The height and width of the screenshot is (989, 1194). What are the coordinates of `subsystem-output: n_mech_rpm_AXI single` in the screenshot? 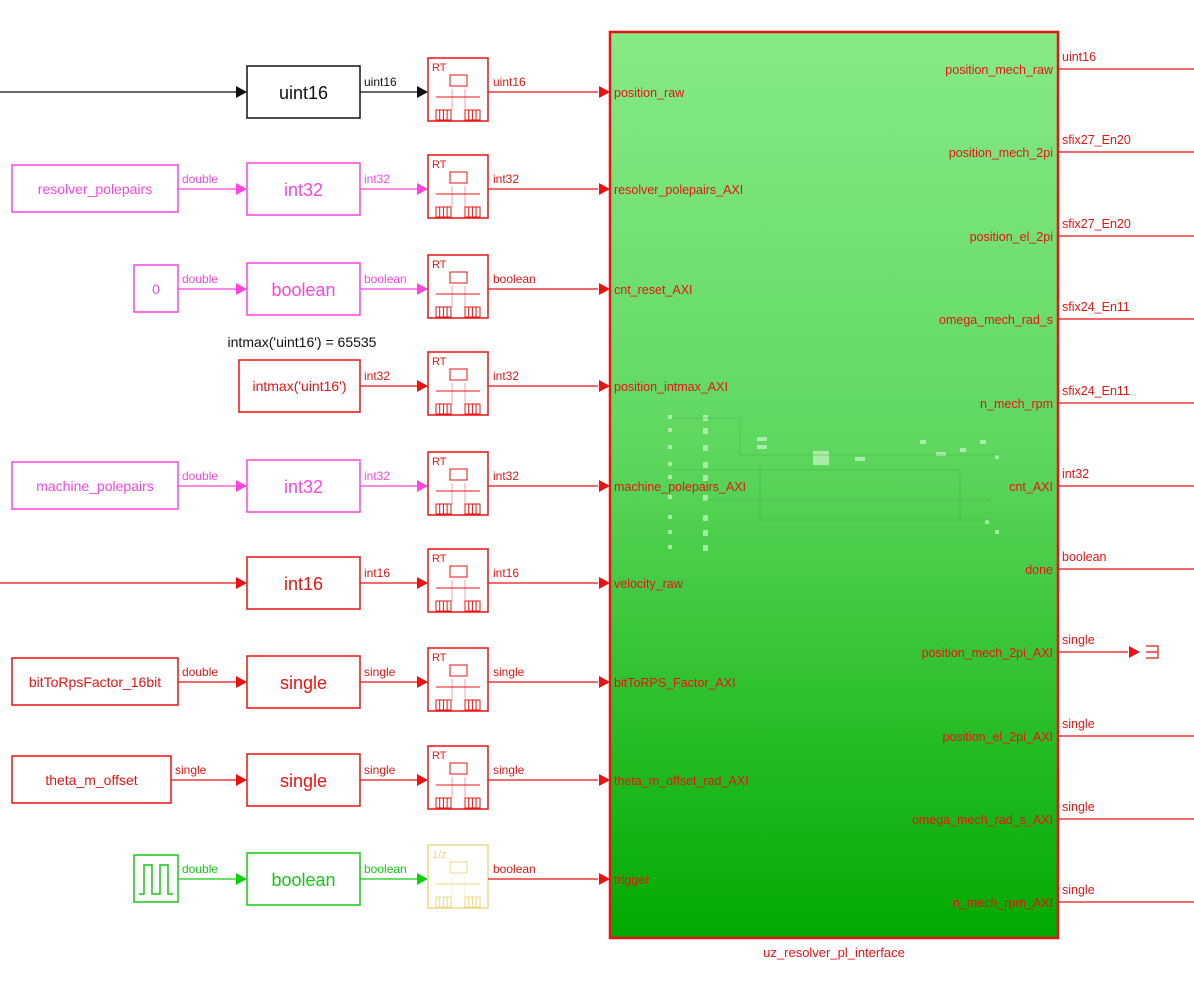 It's located at (1073, 896).